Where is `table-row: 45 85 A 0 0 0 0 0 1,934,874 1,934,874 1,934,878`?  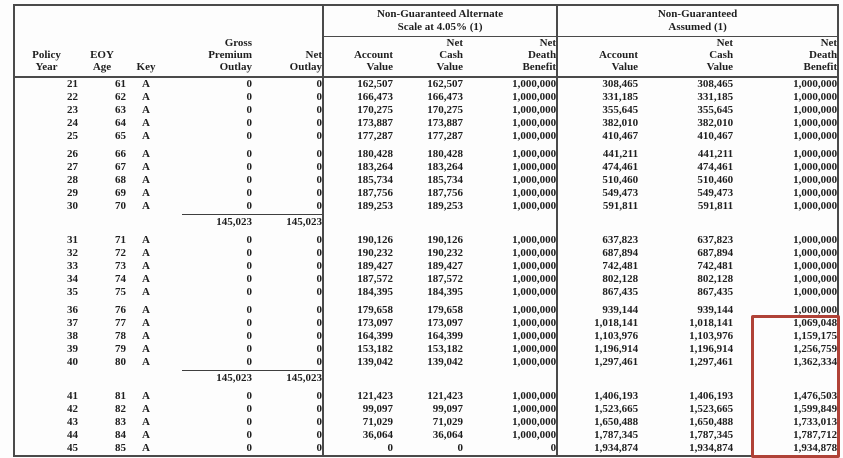
table-row: 45 85 A 0 0 0 0 0 1,934,874 1,934,874 1,934,878 is located at coordinates (426, 449).